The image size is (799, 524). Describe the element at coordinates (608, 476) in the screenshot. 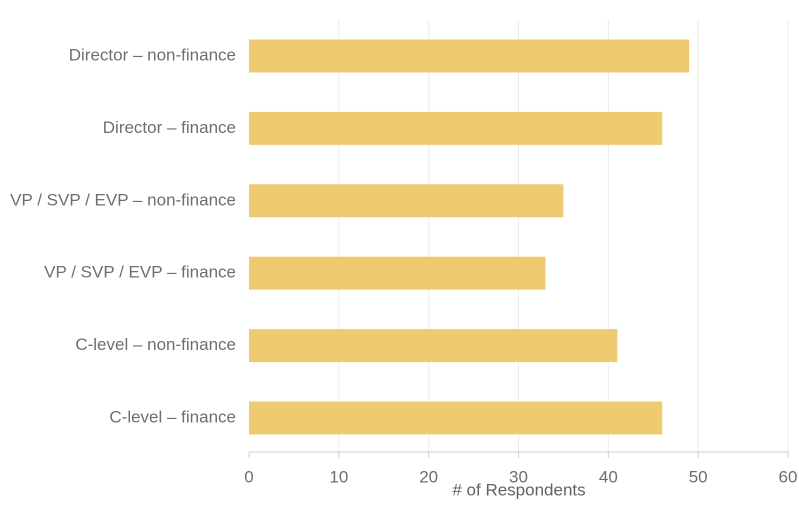

I see `x-tick-label: 40` at that location.